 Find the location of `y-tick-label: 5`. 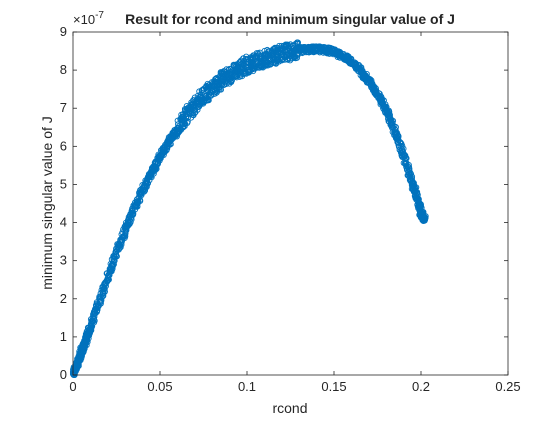

y-tick-label: 5 is located at coordinates (63, 183).